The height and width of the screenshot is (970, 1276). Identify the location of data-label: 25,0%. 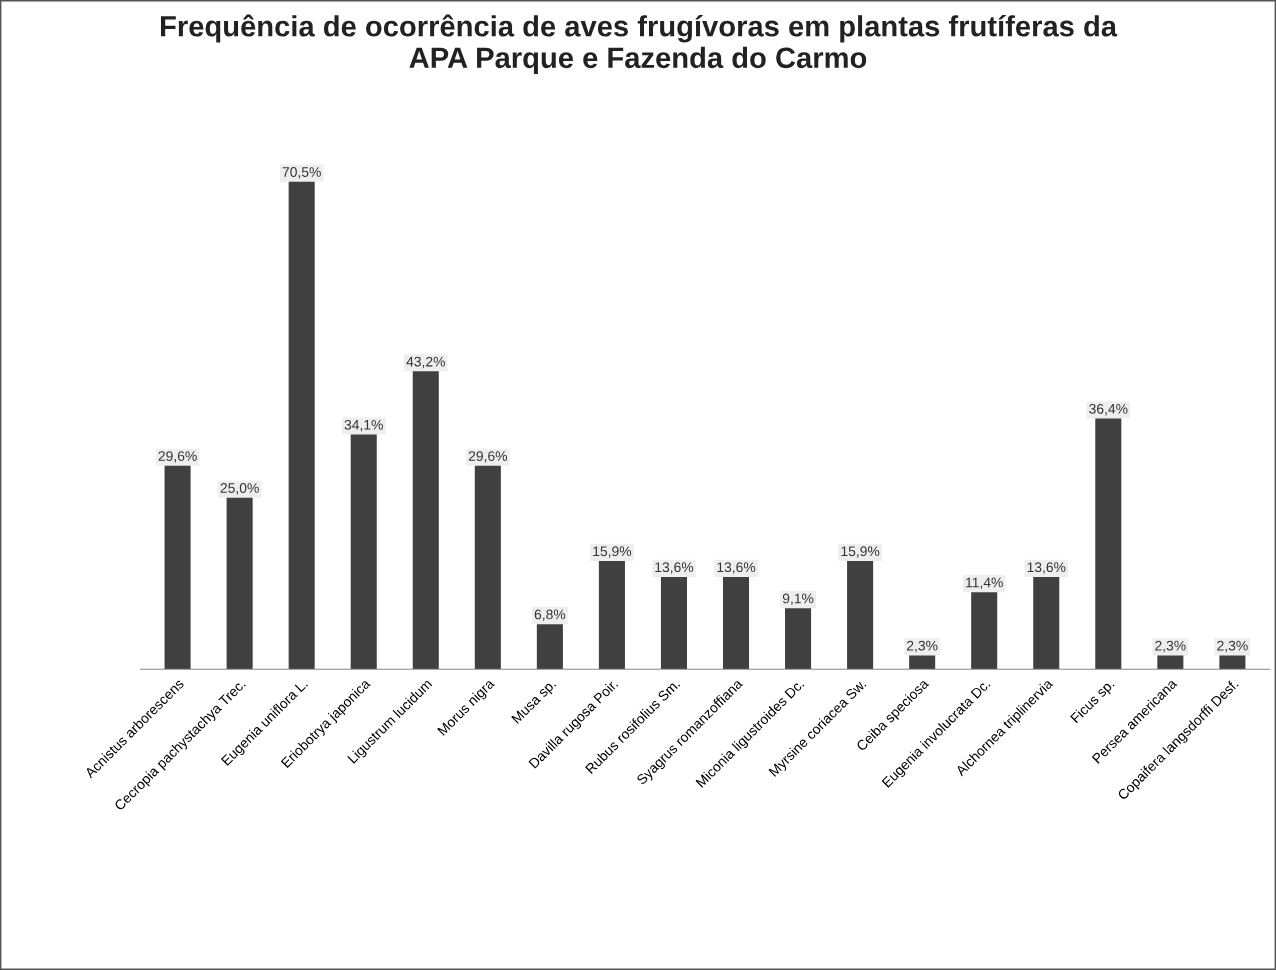
(239, 489).